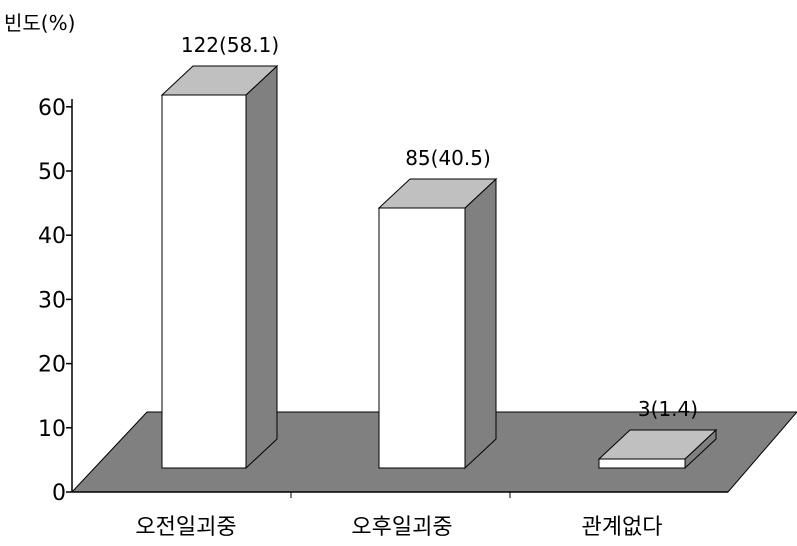 This screenshot has height=546, width=797. I want to click on category-label: 오전일괴중, so click(185, 527).